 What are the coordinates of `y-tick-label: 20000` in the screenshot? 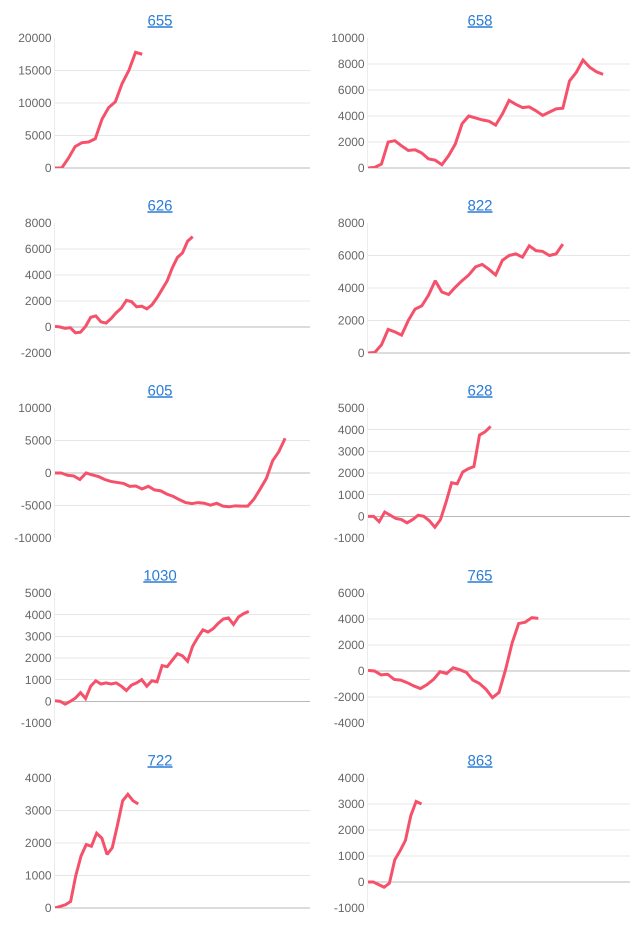 It's located at (35, 38).